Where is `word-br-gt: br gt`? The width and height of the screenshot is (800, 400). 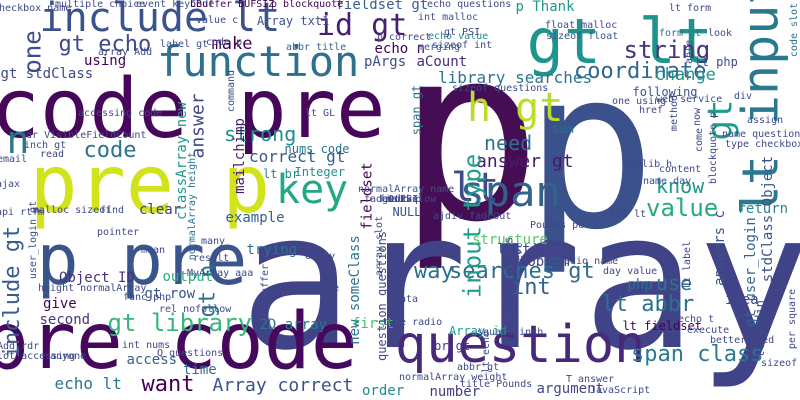
word-br-gt: br gt is located at coordinates (452, 346).